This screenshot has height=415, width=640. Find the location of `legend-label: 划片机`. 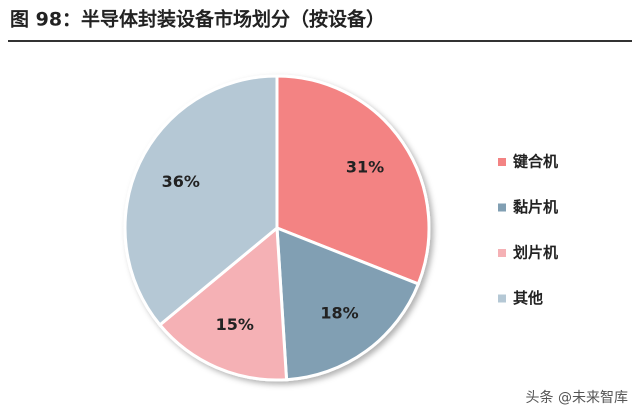

legend-label: 划片机 is located at coordinates (535, 253).